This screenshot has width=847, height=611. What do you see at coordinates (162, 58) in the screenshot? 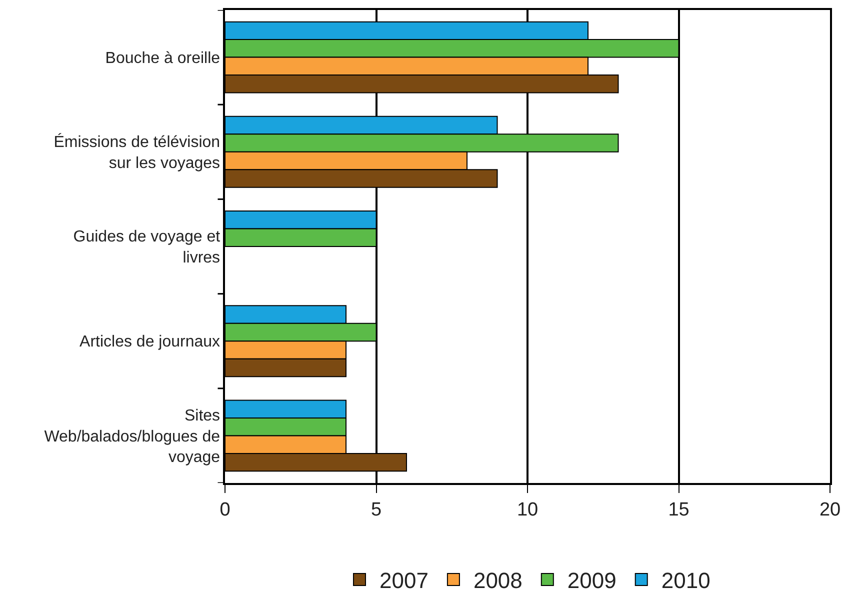
I see `y-tick-label: Bouche à oreille` at bounding box center [162, 58].